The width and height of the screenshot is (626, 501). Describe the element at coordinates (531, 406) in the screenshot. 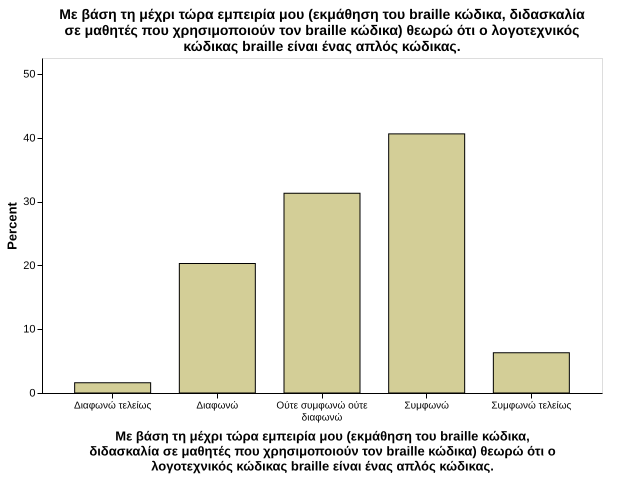

I see `x-tick-label: Συμφωνώ τελείως` at that location.